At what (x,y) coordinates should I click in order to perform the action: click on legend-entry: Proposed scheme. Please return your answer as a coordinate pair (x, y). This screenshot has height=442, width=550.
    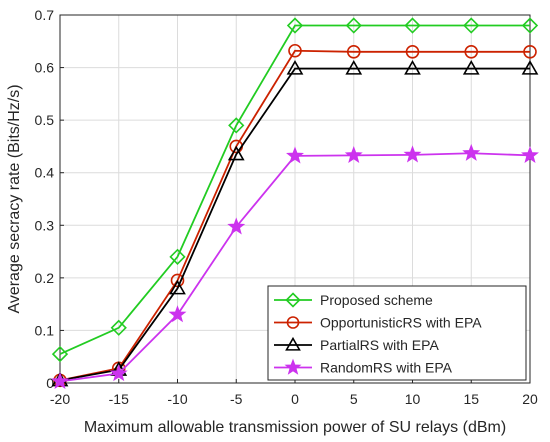
    Looking at the image, I should click on (353, 300).